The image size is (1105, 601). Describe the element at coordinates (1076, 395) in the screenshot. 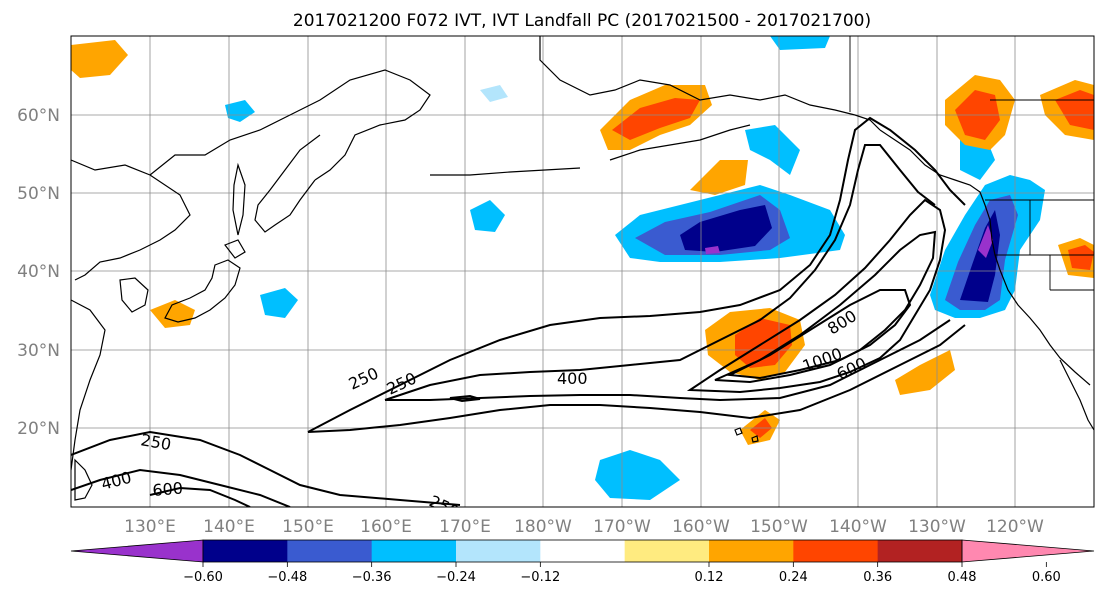

I see `coastline-baja` at that location.